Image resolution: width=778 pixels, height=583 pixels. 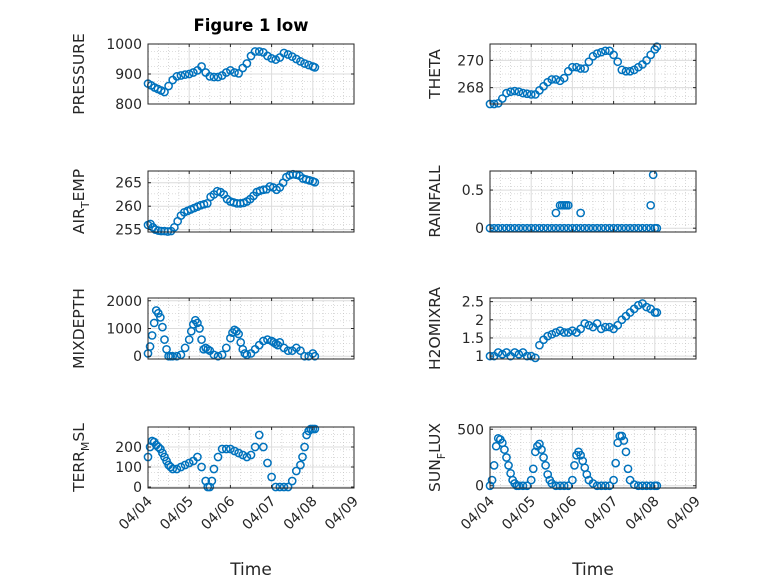 I want to click on subplot-1: 268 270 THETA, so click(x=561, y=75).